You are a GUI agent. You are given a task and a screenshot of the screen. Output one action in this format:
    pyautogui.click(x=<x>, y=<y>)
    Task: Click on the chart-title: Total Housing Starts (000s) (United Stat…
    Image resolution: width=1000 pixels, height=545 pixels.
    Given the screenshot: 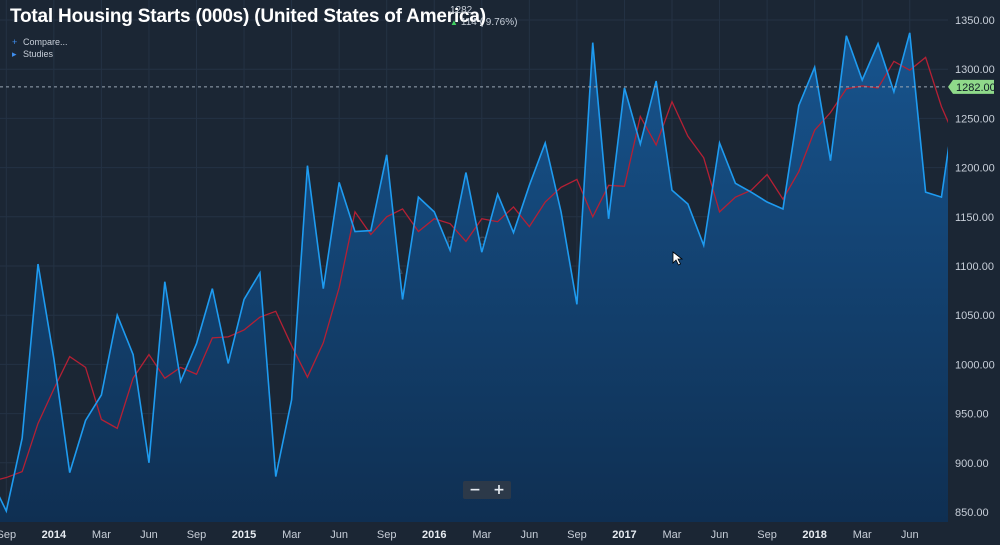 What is the action you would take?
    pyautogui.click(x=248, y=16)
    